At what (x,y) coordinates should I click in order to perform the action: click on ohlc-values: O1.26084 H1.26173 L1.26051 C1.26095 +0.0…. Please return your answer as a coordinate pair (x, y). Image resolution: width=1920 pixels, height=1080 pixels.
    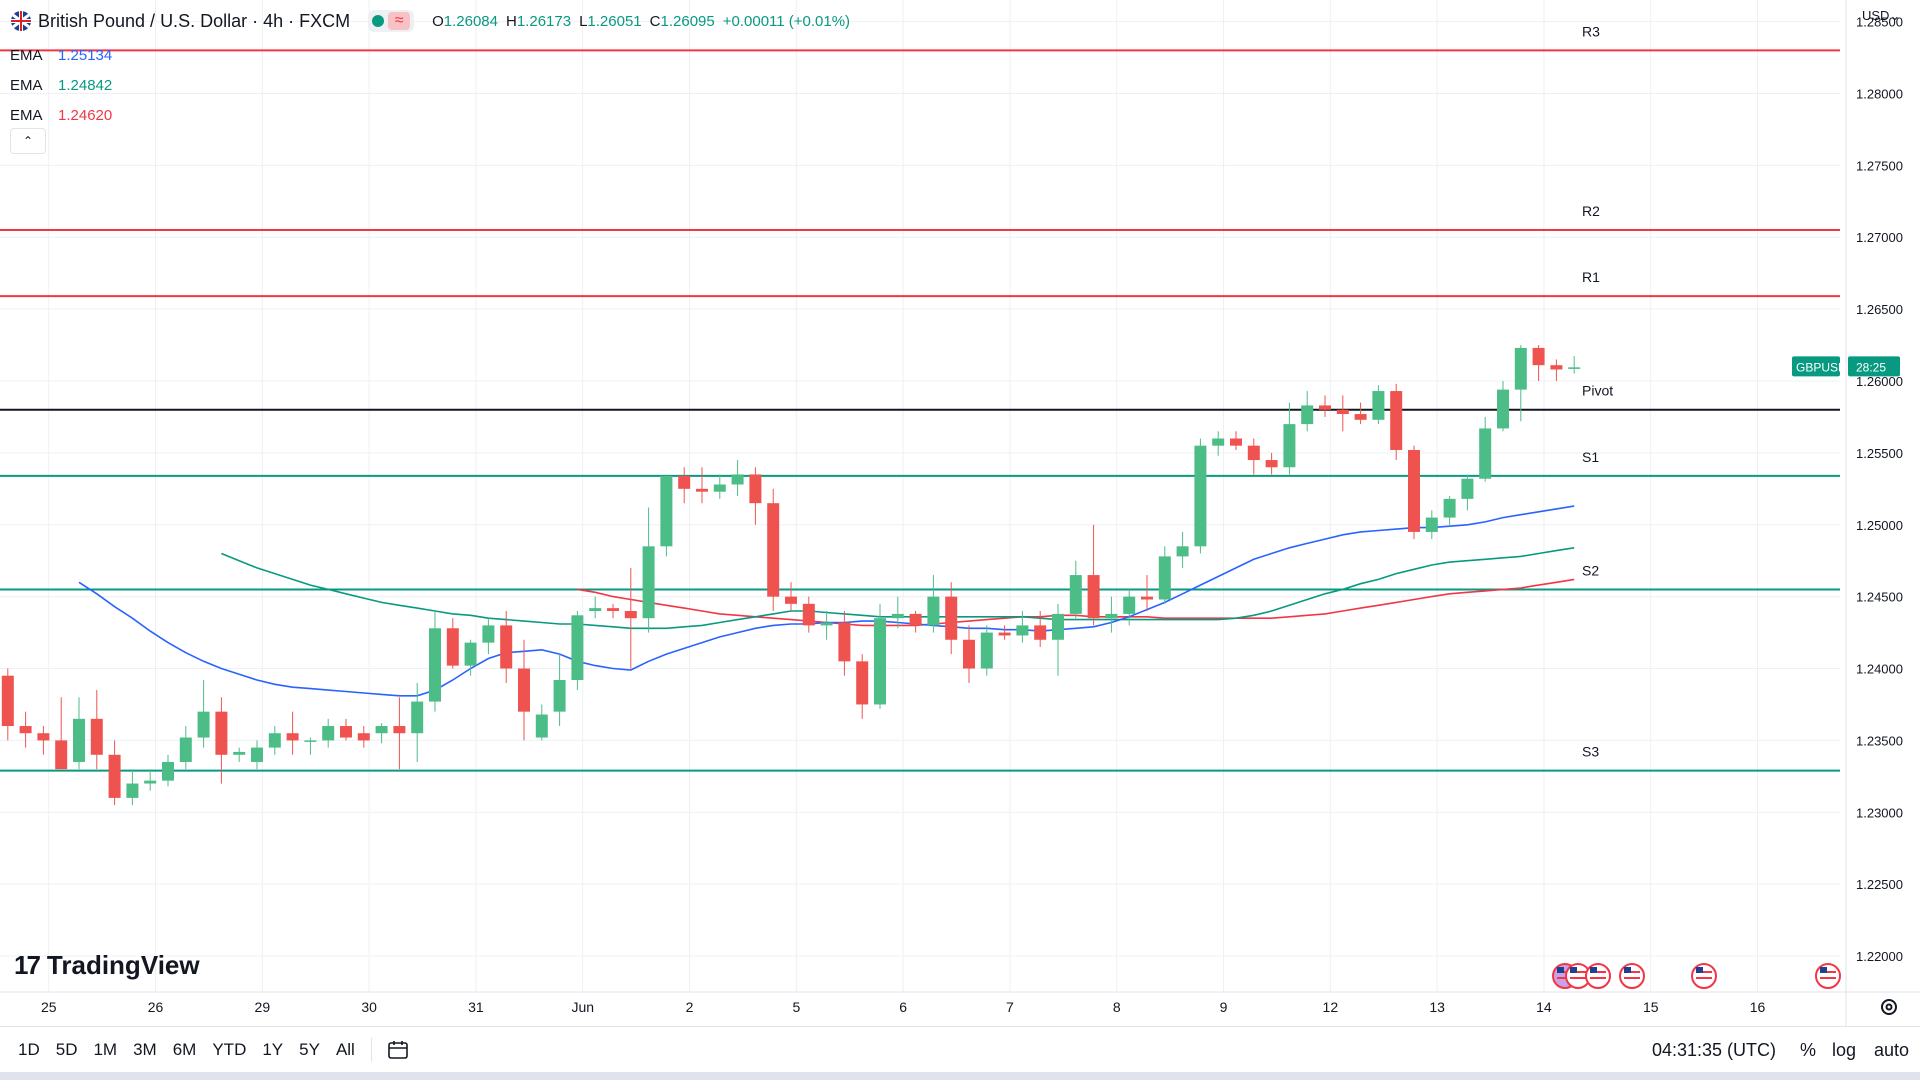
    Looking at the image, I should click on (641, 21).